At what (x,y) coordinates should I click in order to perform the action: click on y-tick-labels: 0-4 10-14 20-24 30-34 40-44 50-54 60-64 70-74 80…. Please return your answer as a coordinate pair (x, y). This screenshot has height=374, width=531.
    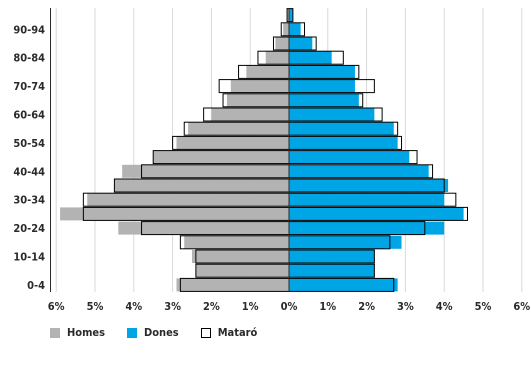
    Looking at the image, I should click on (29, 157).